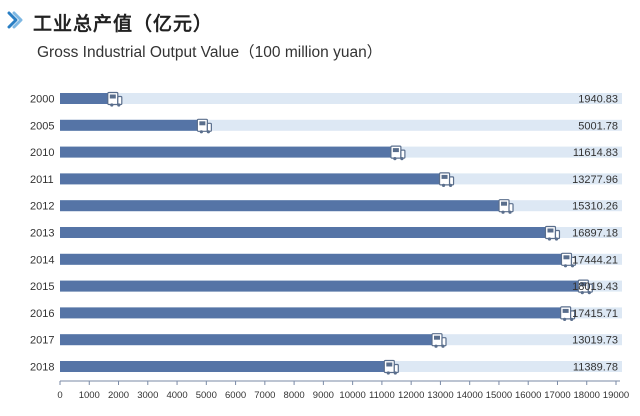 This screenshot has width=640, height=416. I want to click on x-tick-label: 0, so click(59, 395).